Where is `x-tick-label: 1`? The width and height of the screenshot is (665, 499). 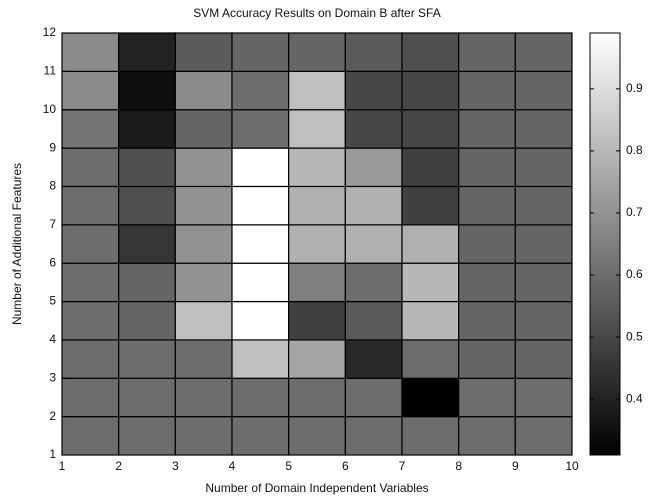 x-tick-label: 1 is located at coordinates (62, 466).